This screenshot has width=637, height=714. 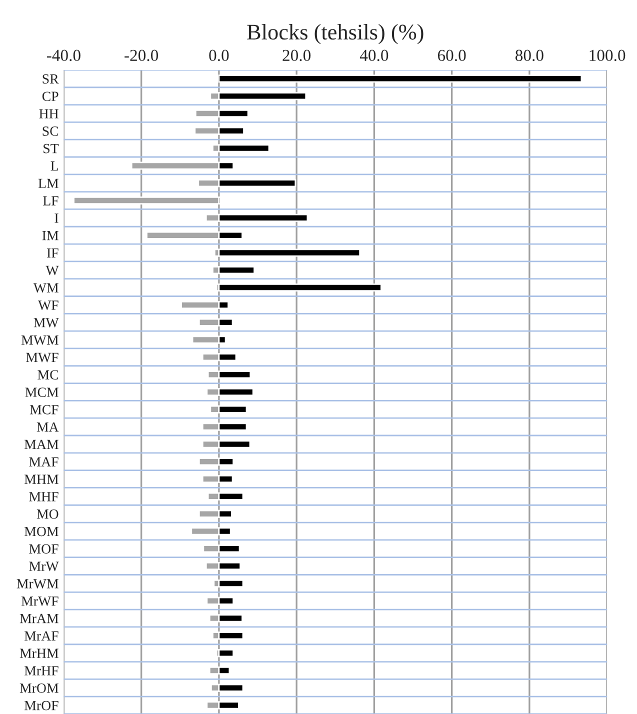 What do you see at coordinates (219, 56) in the screenshot?
I see `x-tick-label: 0.0` at bounding box center [219, 56].